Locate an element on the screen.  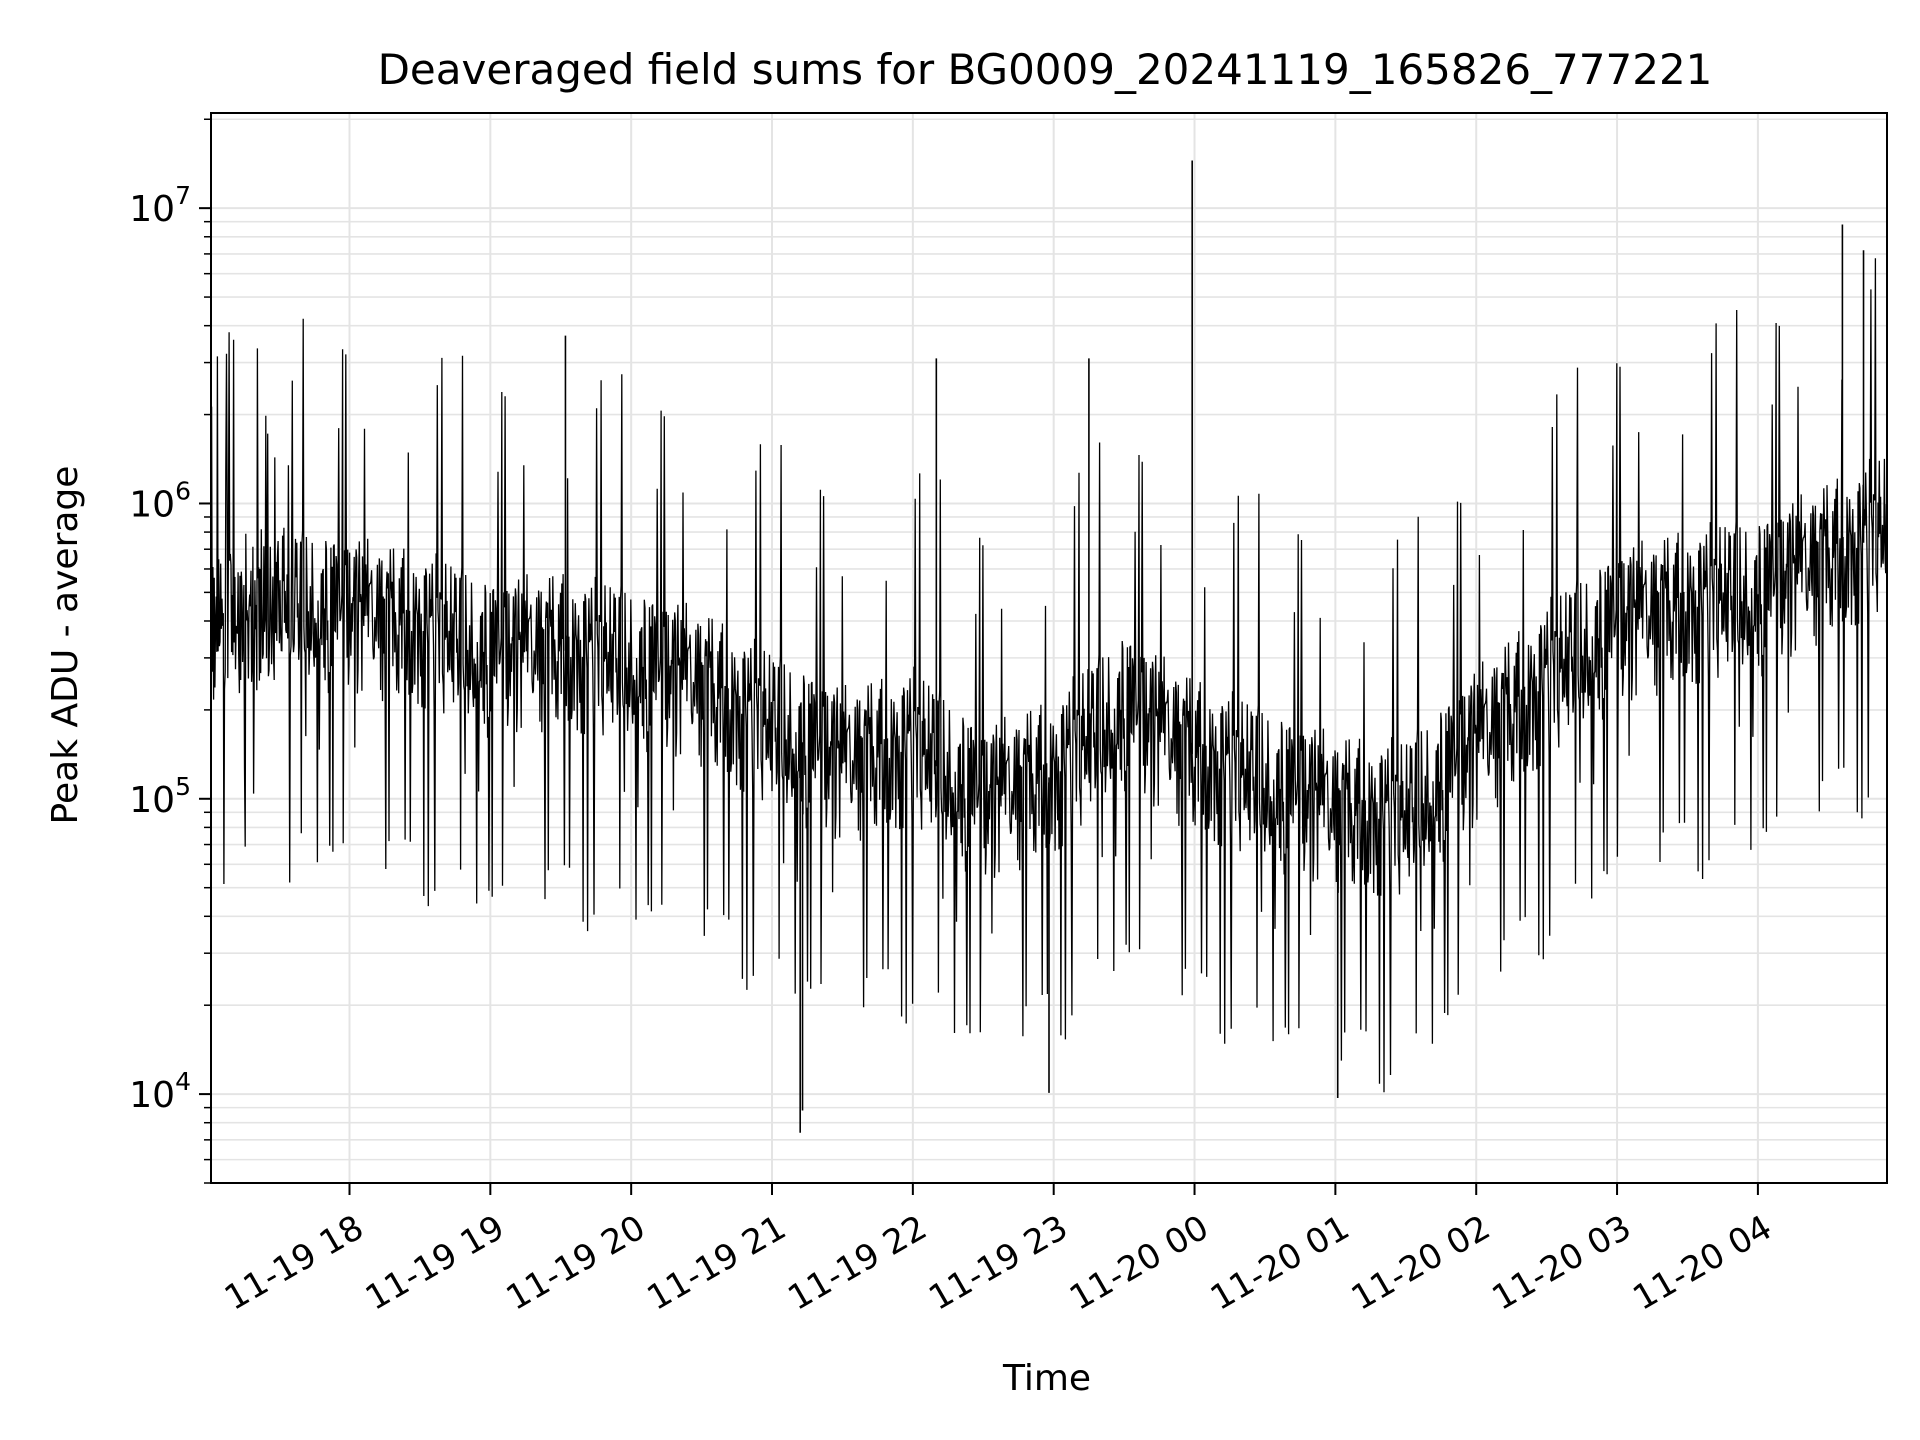
y-axis-label: Peak ADU - average is located at coordinates (65, 645).